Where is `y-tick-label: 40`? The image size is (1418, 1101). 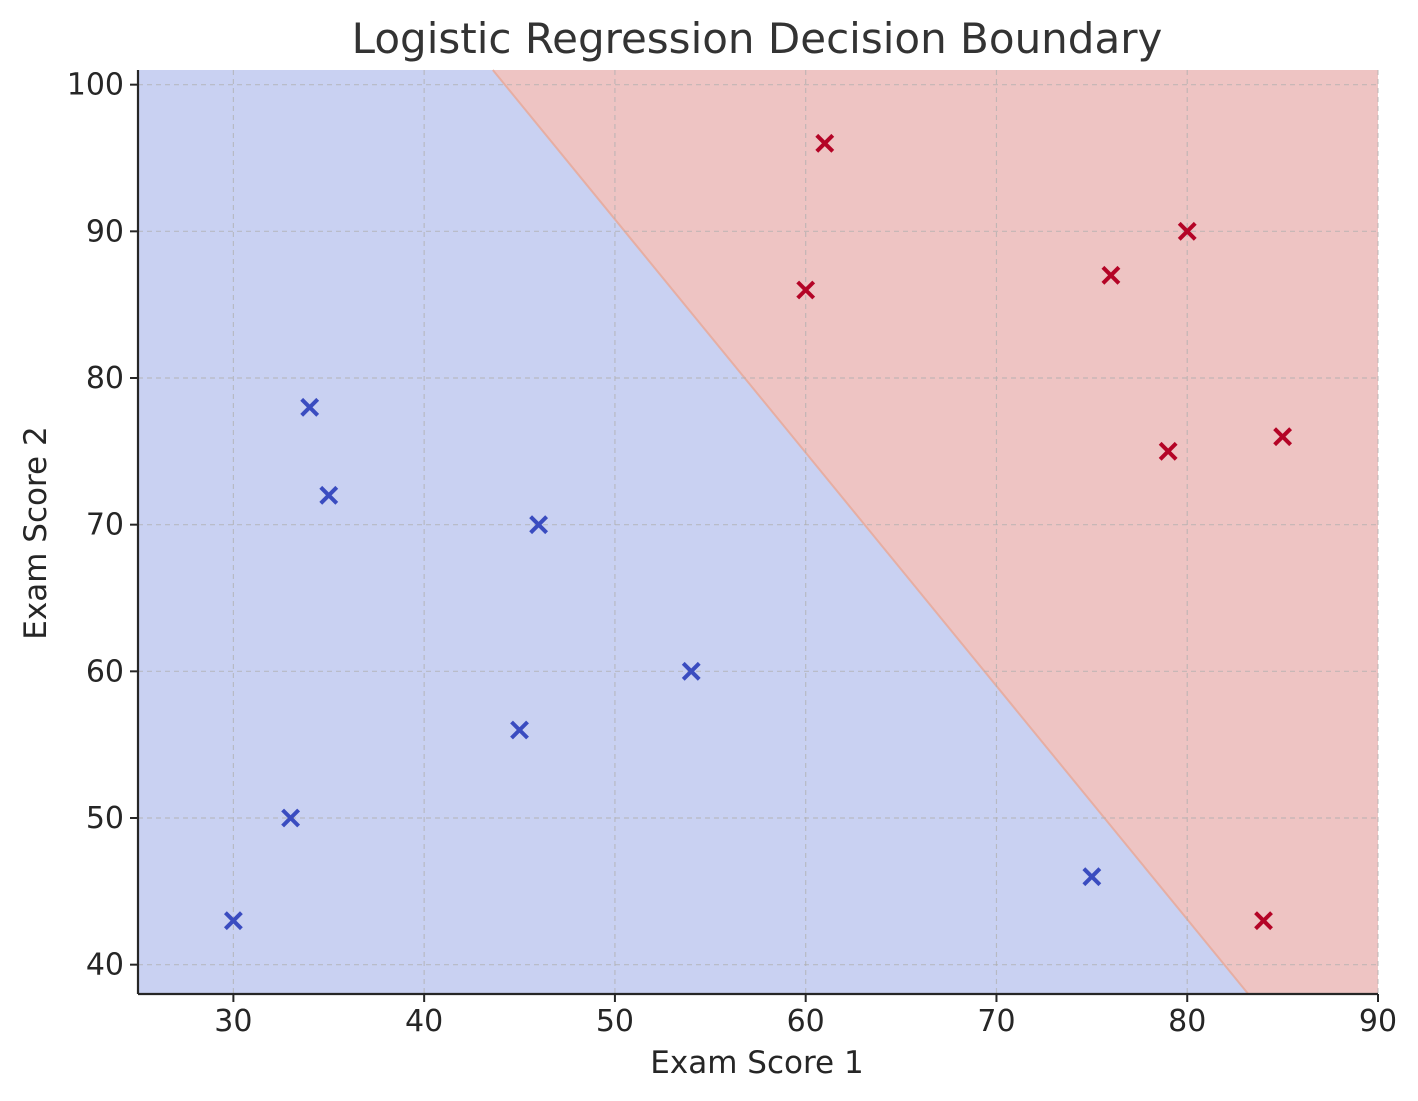 y-tick-label: 40 is located at coordinates (105, 965).